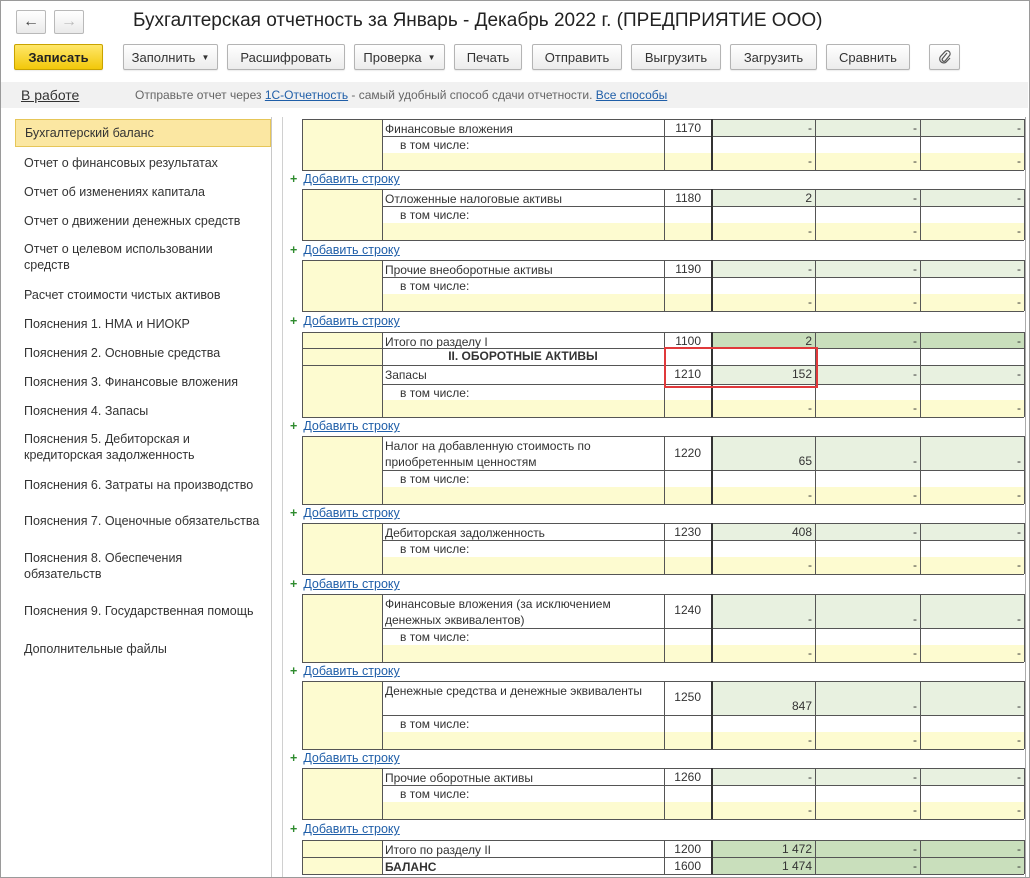 The height and width of the screenshot is (878, 1030). What do you see at coordinates (796, 866) in the screenshot?
I see `row-value: 1 474` at bounding box center [796, 866].